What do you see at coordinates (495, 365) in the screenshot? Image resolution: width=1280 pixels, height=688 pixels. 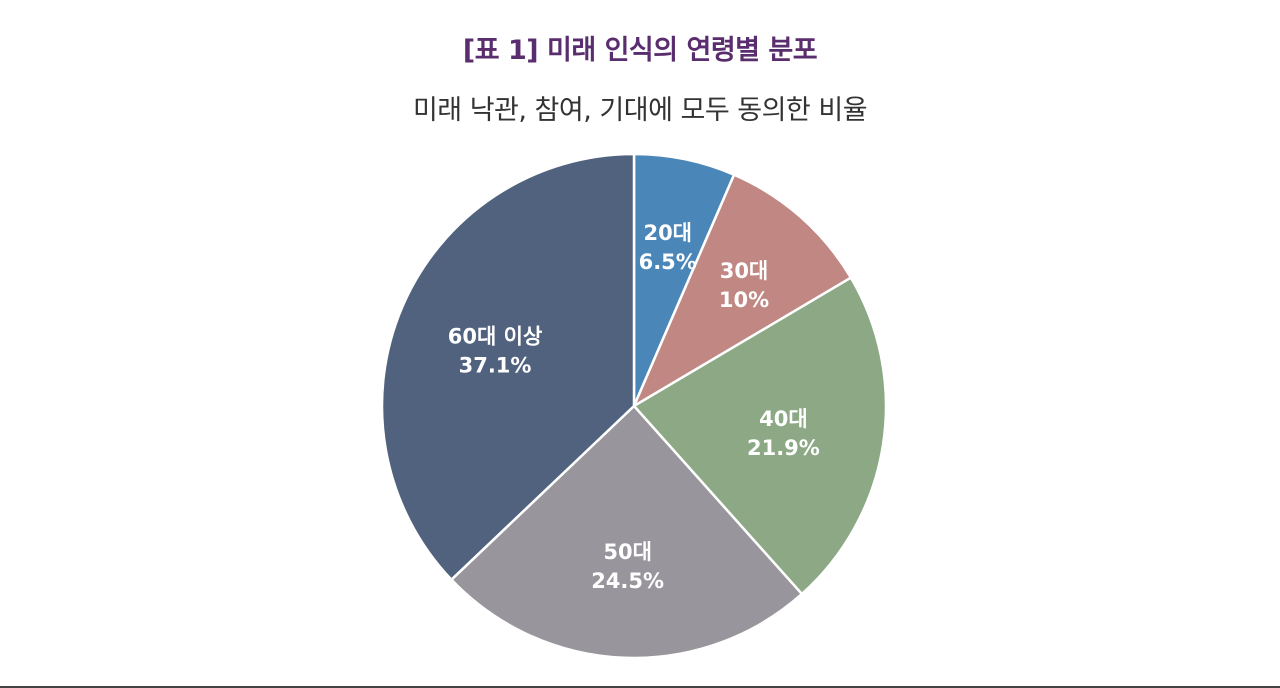 I see `slice-value-label: 37.1%` at bounding box center [495, 365].